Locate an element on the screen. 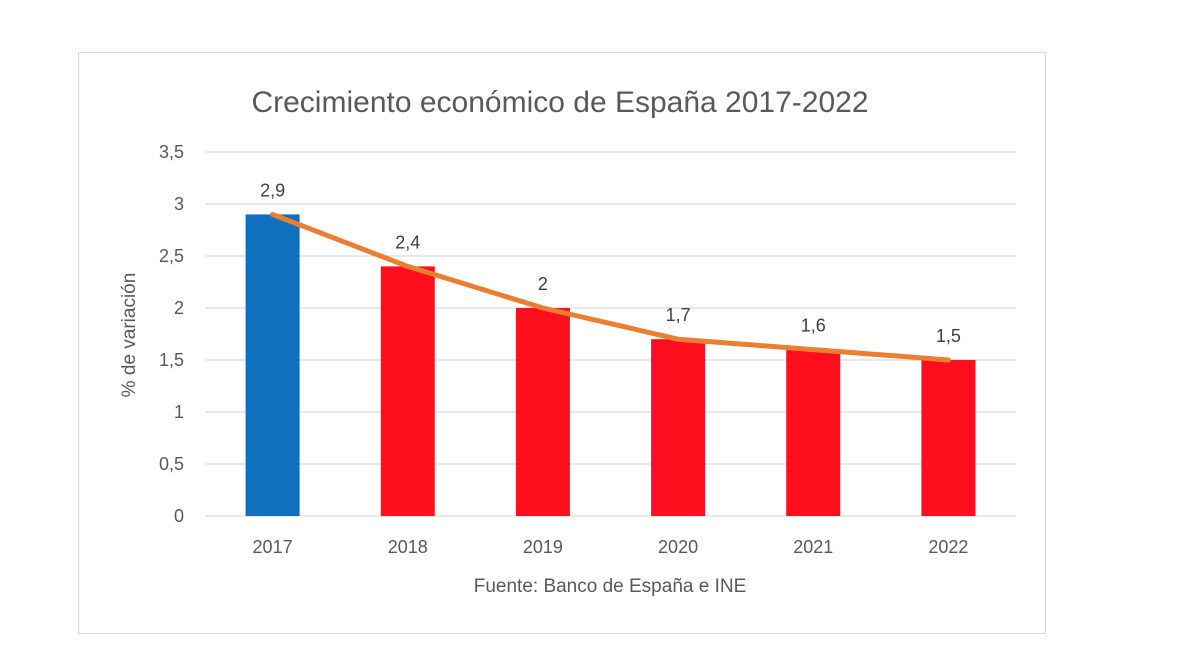 The width and height of the screenshot is (1204, 670). trend-line-group is located at coordinates (610, 287).